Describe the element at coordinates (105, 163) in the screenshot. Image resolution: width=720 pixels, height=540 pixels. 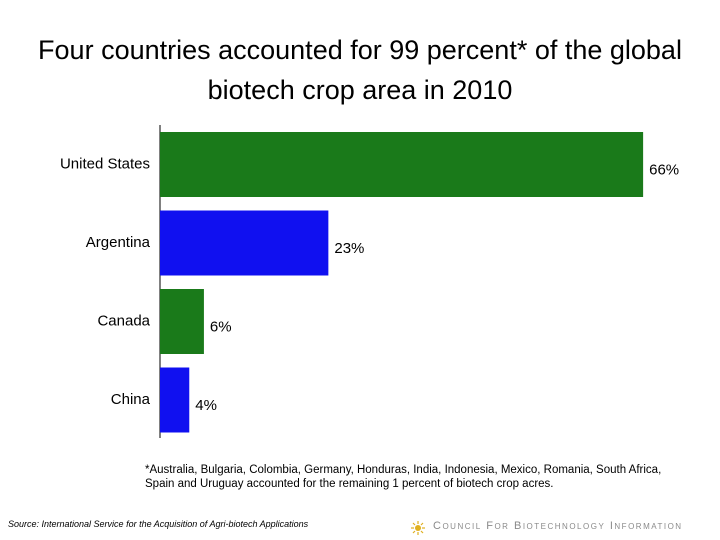
I see `category-label: United States` at that location.